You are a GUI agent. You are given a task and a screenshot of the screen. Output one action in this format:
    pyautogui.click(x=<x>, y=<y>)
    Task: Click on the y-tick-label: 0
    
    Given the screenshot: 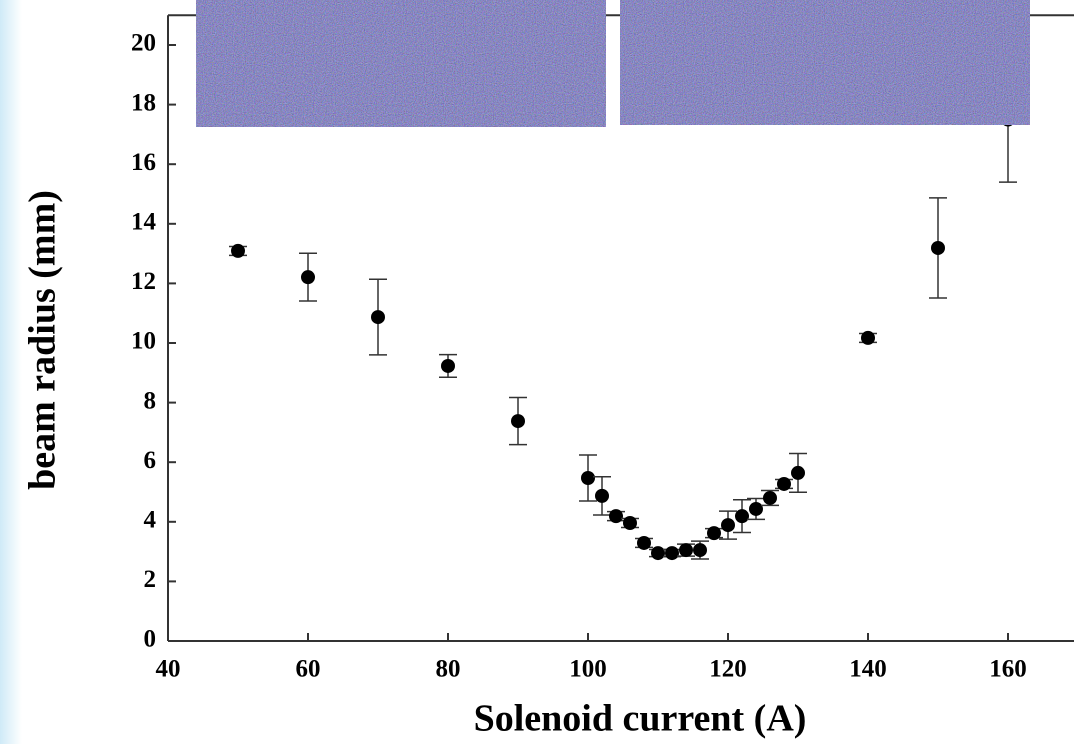 What is the action you would take?
    pyautogui.click(x=150, y=639)
    